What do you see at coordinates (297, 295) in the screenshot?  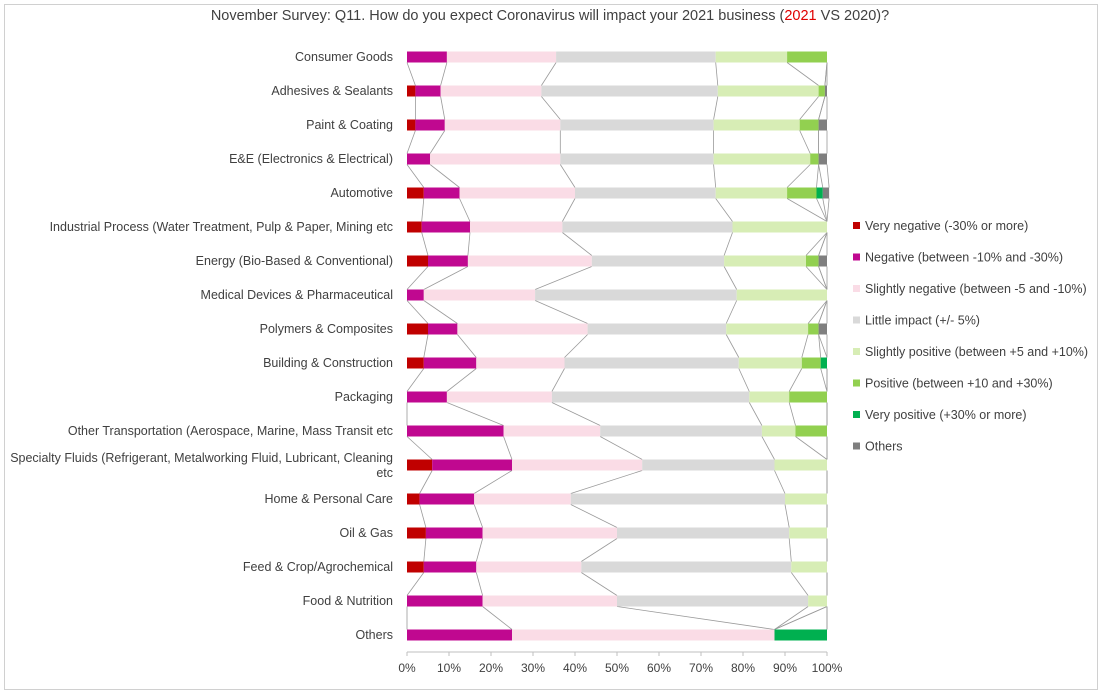 I see `category-label: Medical Devices & Pharmaceutical` at bounding box center [297, 295].